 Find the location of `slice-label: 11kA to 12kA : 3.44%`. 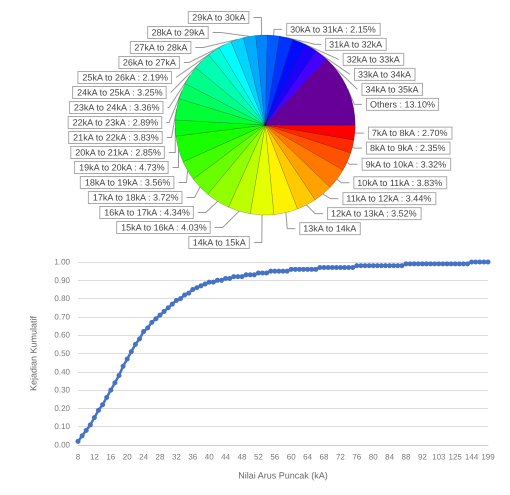

slice-label: 11kA to 12kA : 3.44% is located at coordinates (389, 199).